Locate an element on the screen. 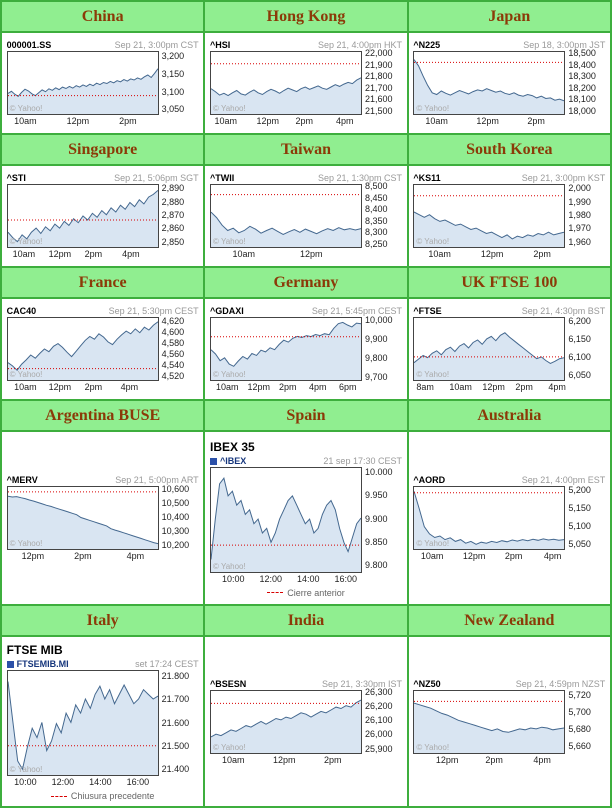 The height and width of the screenshot is (808, 612). y-axis-label: 9,900 is located at coordinates (376, 338).